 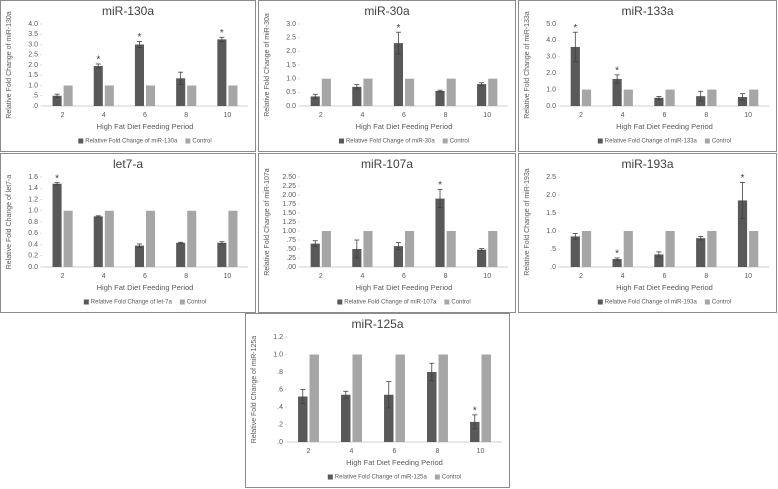 I want to click on legend: Relative Fold Change of let-7a Control, so click(x=144, y=302).